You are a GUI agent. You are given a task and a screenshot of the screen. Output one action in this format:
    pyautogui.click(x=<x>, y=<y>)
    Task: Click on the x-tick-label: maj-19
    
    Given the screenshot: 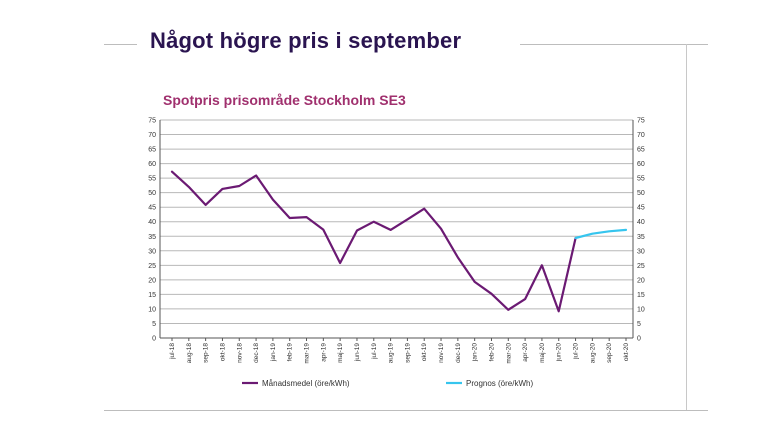 What is the action you would take?
    pyautogui.click(x=340, y=353)
    